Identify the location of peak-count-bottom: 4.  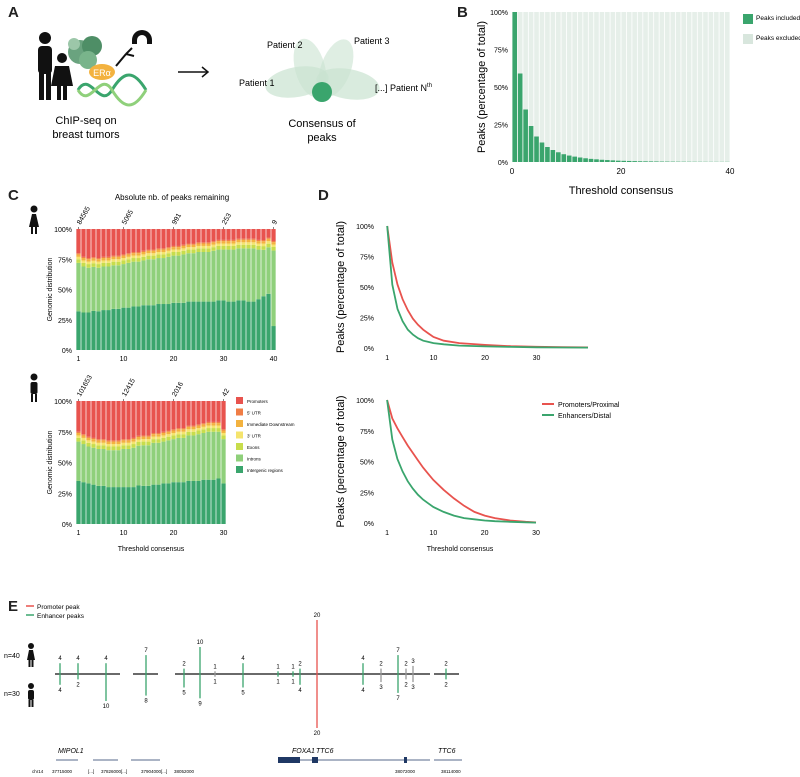
(300, 691).